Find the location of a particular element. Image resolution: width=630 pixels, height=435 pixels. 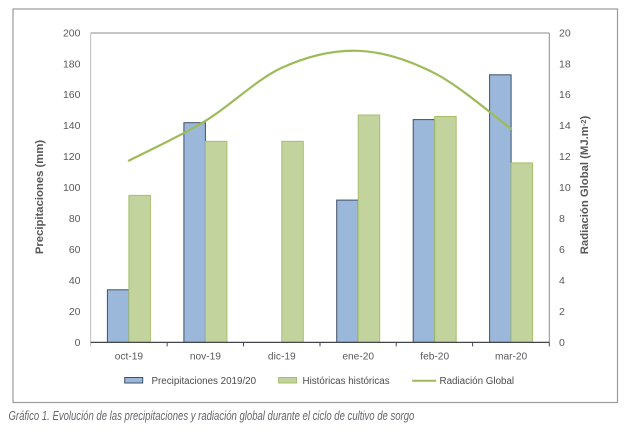

svg-text: 6 is located at coordinates (562, 250).